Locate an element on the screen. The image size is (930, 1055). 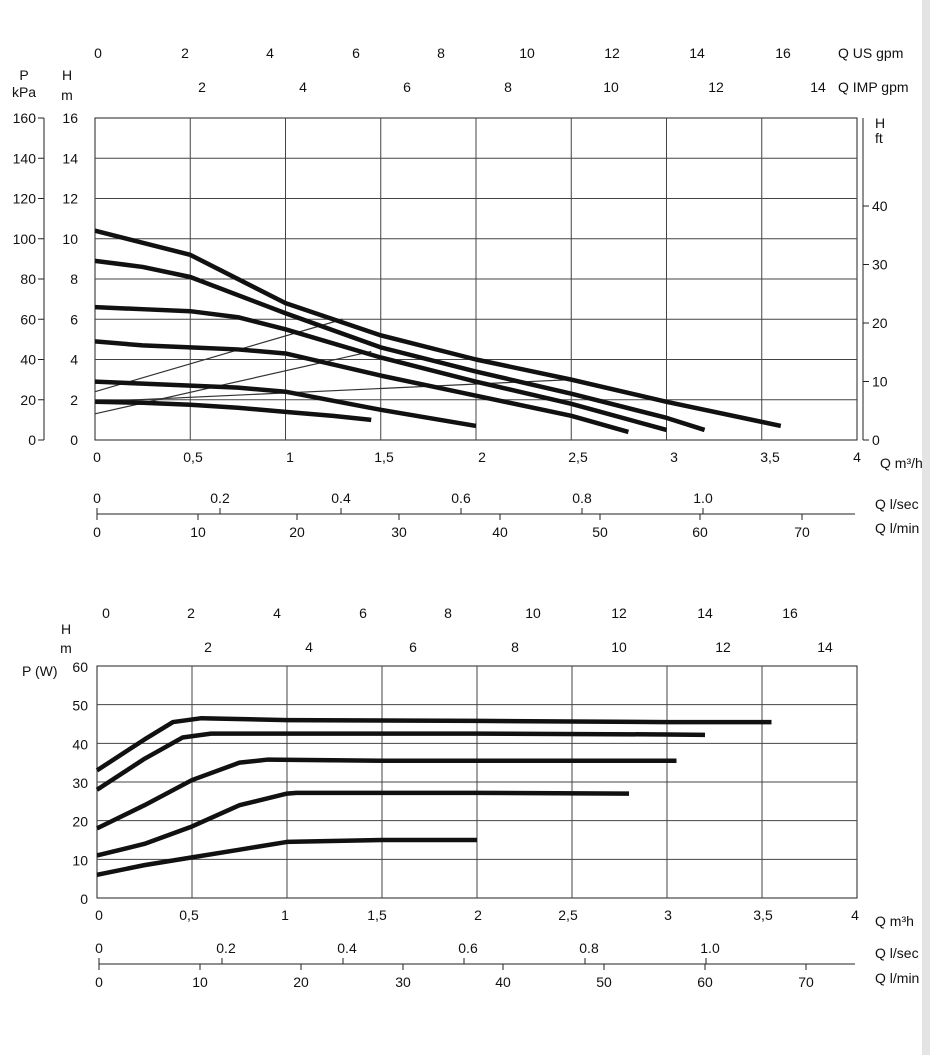
chart1-lmin-tick-label: 50 is located at coordinates (600, 532).